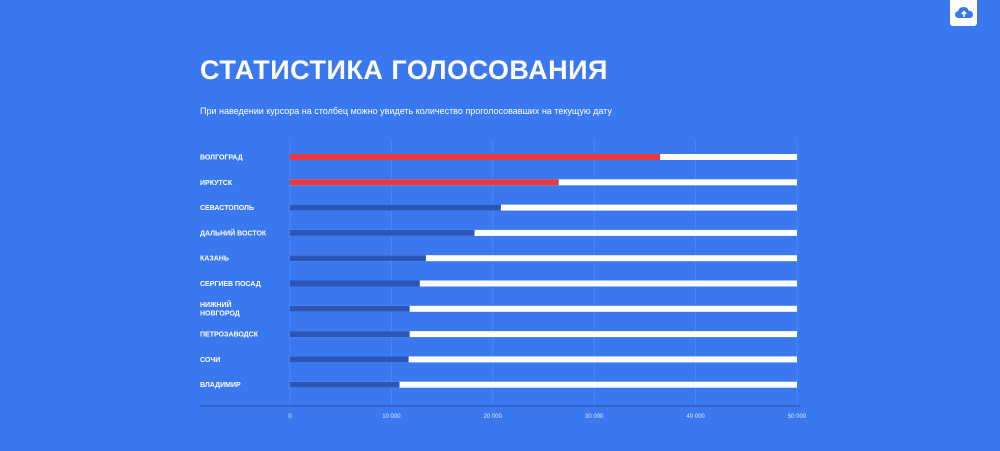 This screenshot has width=1000, height=451. Describe the element at coordinates (391, 417) in the screenshot. I see `x-tick-label: 10 000` at that location.